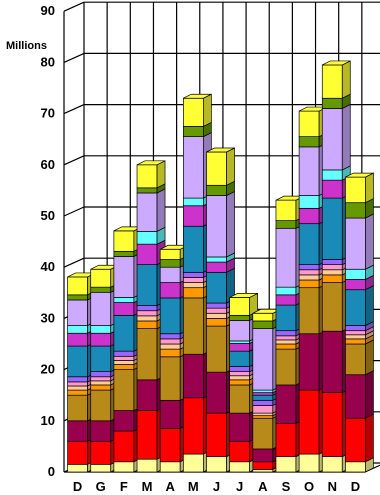  What do you see at coordinates (48, 61) in the screenshot?
I see `y-tick-label: 80` at bounding box center [48, 61].